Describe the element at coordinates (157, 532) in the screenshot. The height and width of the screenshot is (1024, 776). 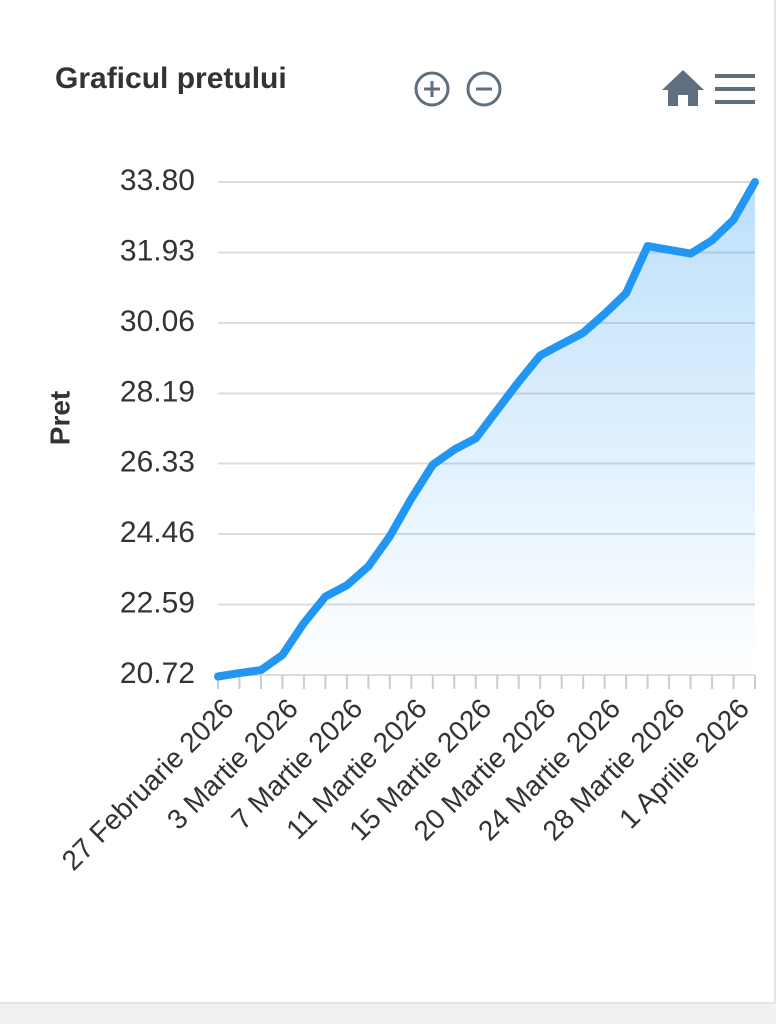
I see `y-tick-label: 24.46` at that location.